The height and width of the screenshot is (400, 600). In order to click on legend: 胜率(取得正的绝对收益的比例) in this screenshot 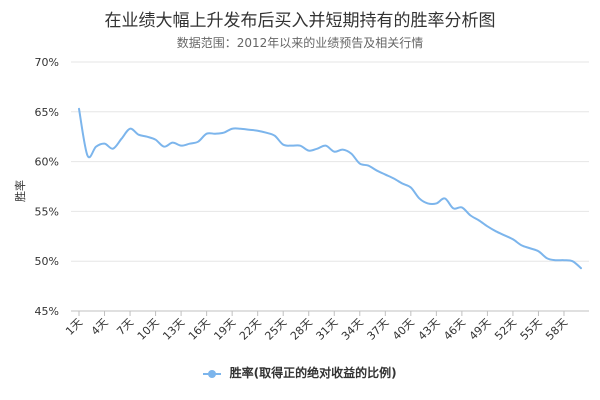, I will do `click(300, 372)`.